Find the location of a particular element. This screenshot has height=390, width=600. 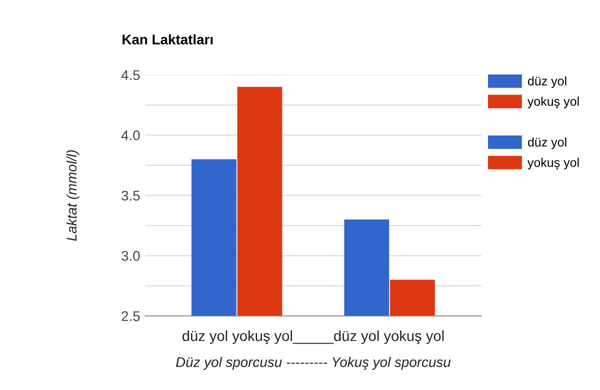

y-tick-label: 4.0 is located at coordinates (130, 135).